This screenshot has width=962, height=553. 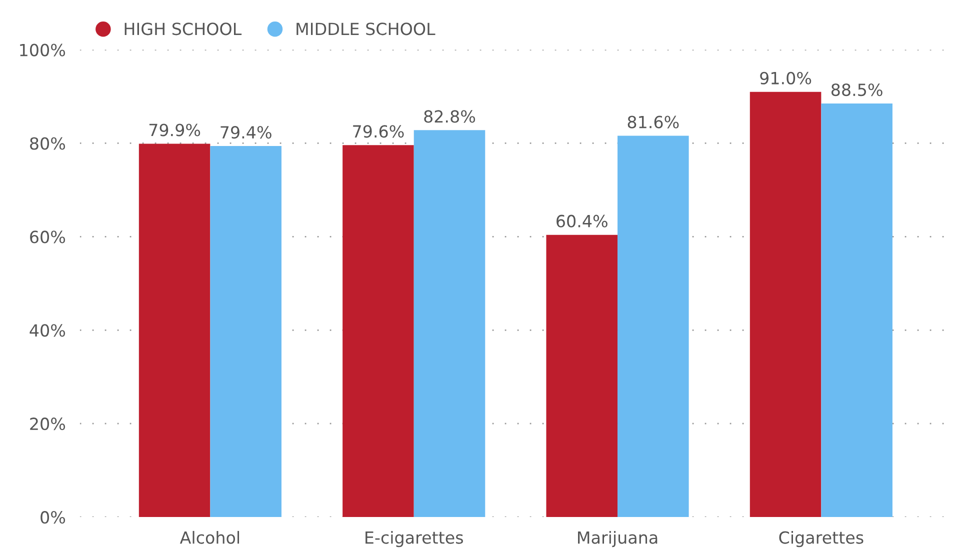 I want to click on data-label: 82.8%, so click(x=450, y=116).